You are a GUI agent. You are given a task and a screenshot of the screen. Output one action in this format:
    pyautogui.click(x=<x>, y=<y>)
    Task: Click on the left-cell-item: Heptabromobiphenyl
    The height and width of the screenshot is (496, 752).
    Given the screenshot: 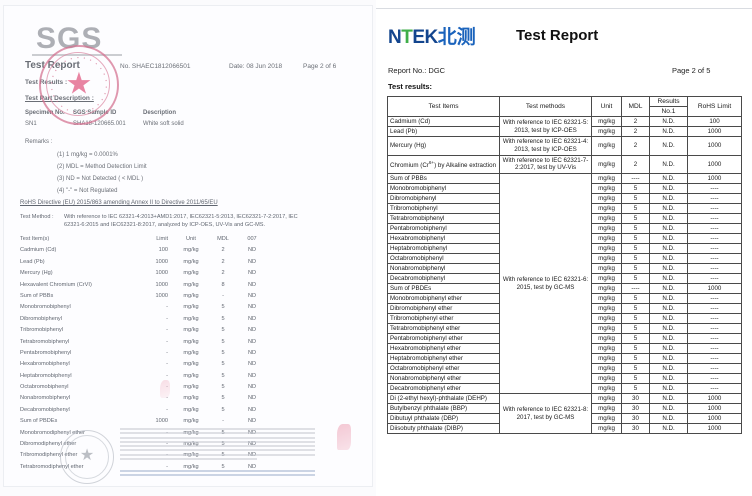 What is the action you would take?
    pyautogui.click(x=46, y=375)
    